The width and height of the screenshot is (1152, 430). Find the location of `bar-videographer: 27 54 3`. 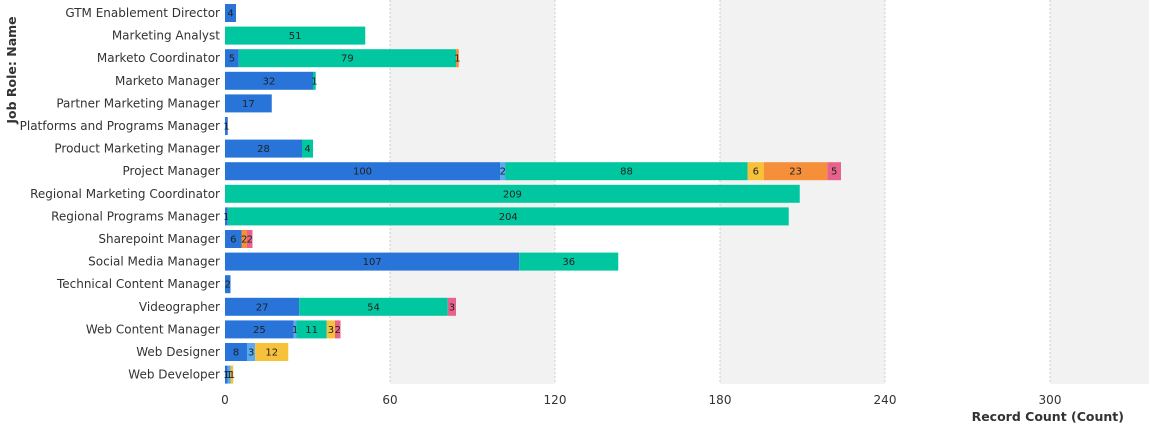

bar-videographer: 27 54 3 is located at coordinates (340, 306).